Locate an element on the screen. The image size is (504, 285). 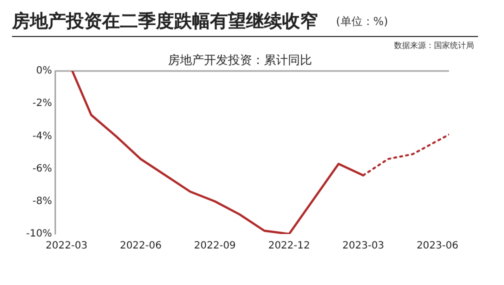
y-tick-label: -10% is located at coordinates (39, 234).